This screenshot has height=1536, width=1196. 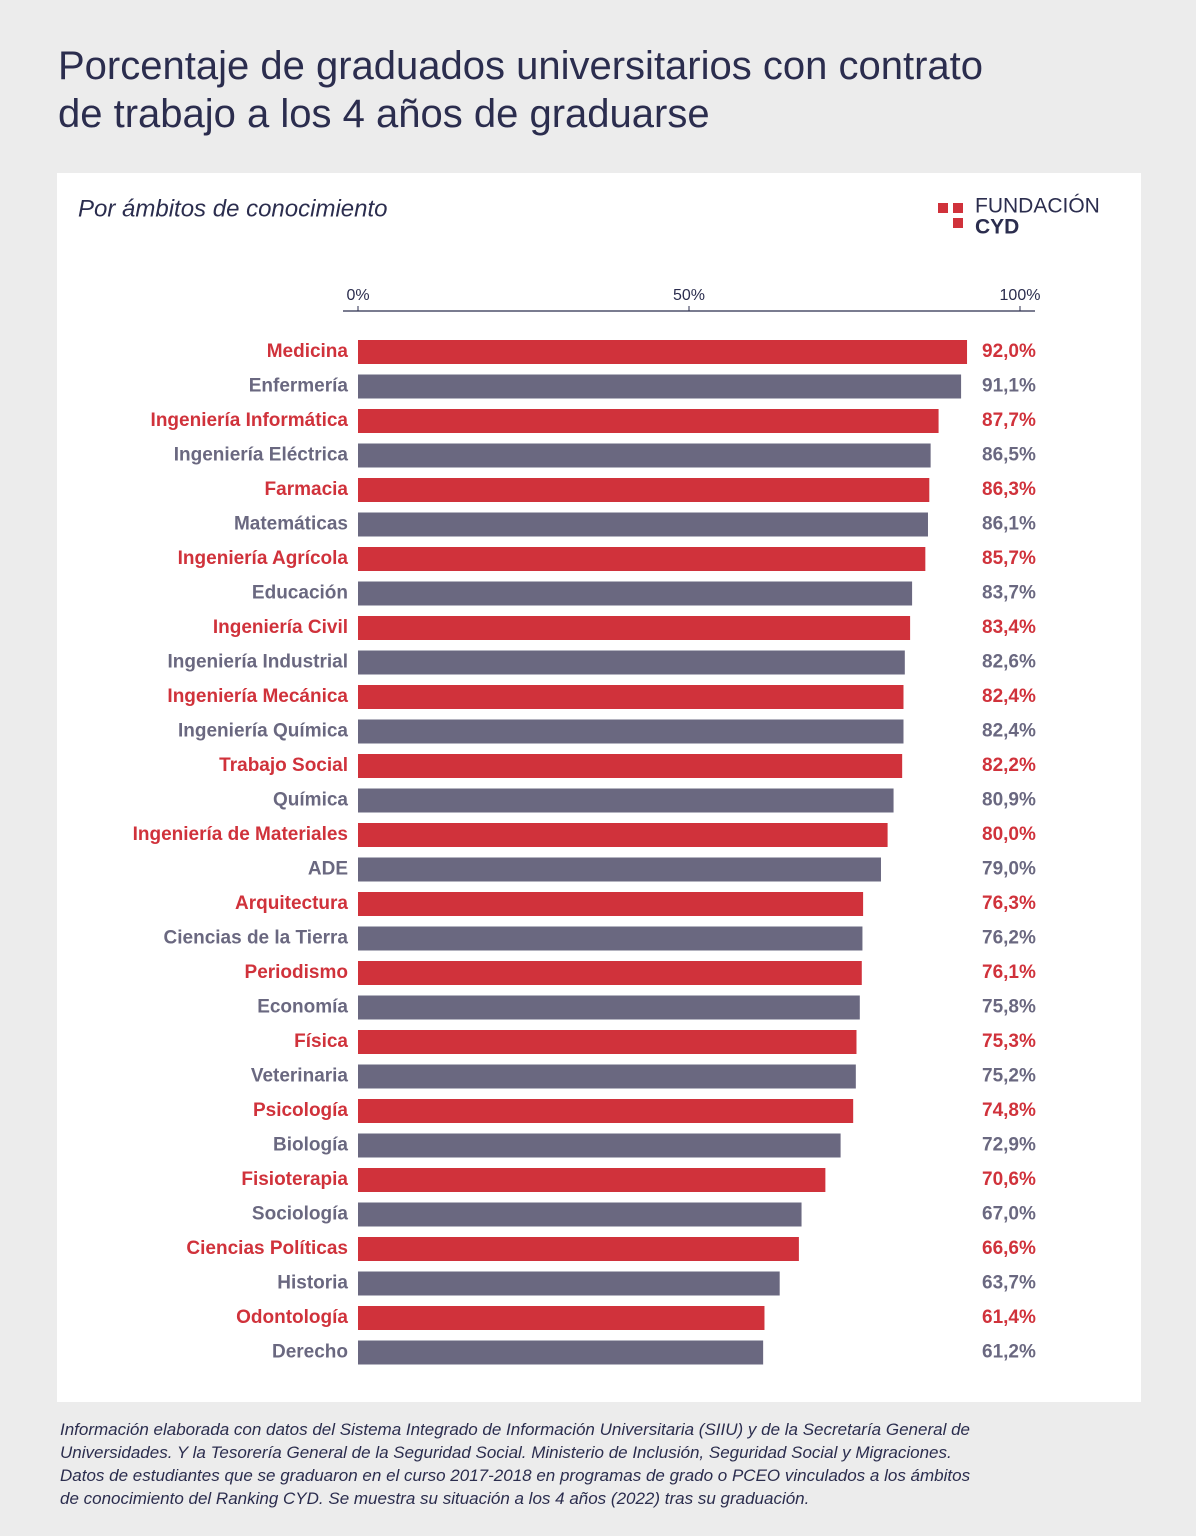 What do you see at coordinates (263, 731) in the screenshot?
I see `category-label: Ingeniería Química` at bounding box center [263, 731].